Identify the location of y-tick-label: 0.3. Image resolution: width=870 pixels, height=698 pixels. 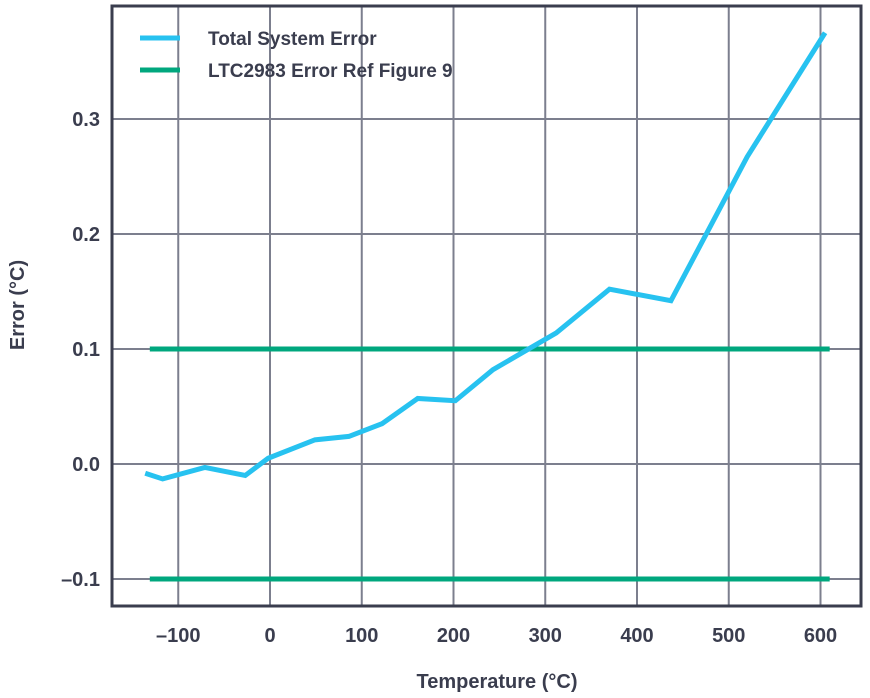
(86, 120).